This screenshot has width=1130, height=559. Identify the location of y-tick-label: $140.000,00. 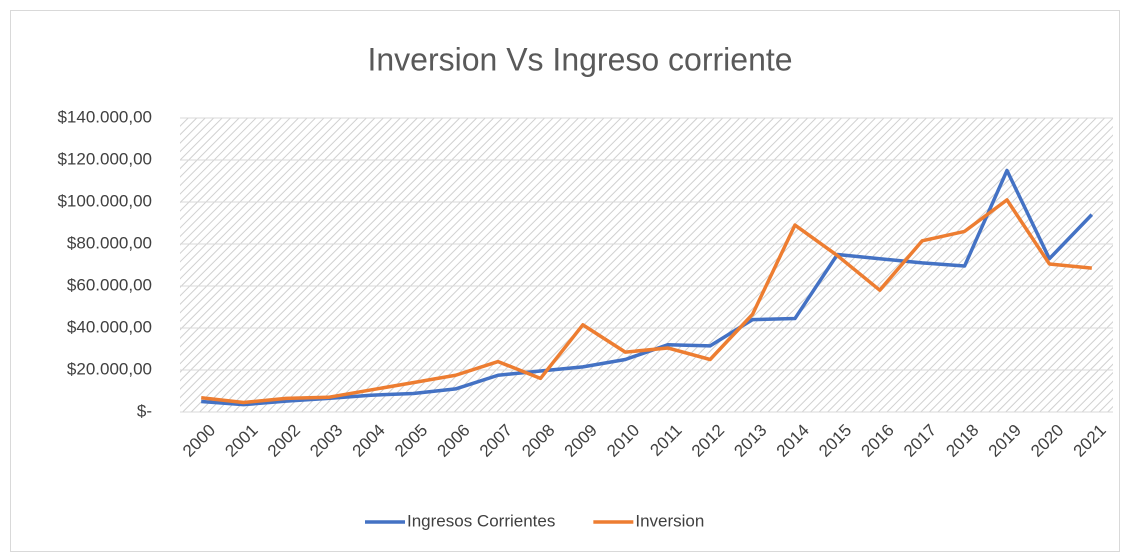
(104, 116).